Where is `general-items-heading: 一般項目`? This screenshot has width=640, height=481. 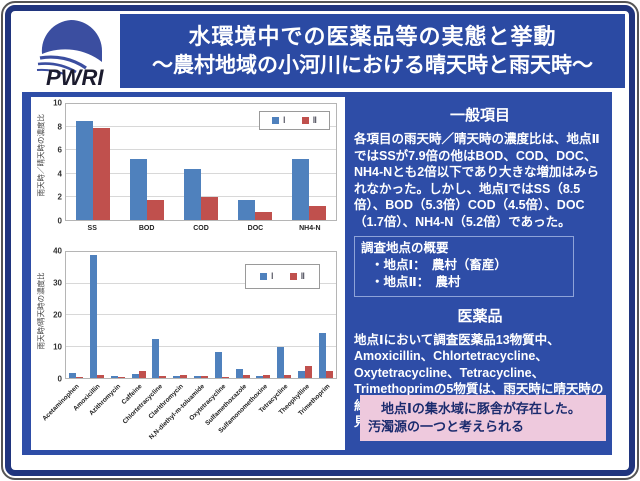 general-items-heading: 一般項目 is located at coordinates (479, 115).